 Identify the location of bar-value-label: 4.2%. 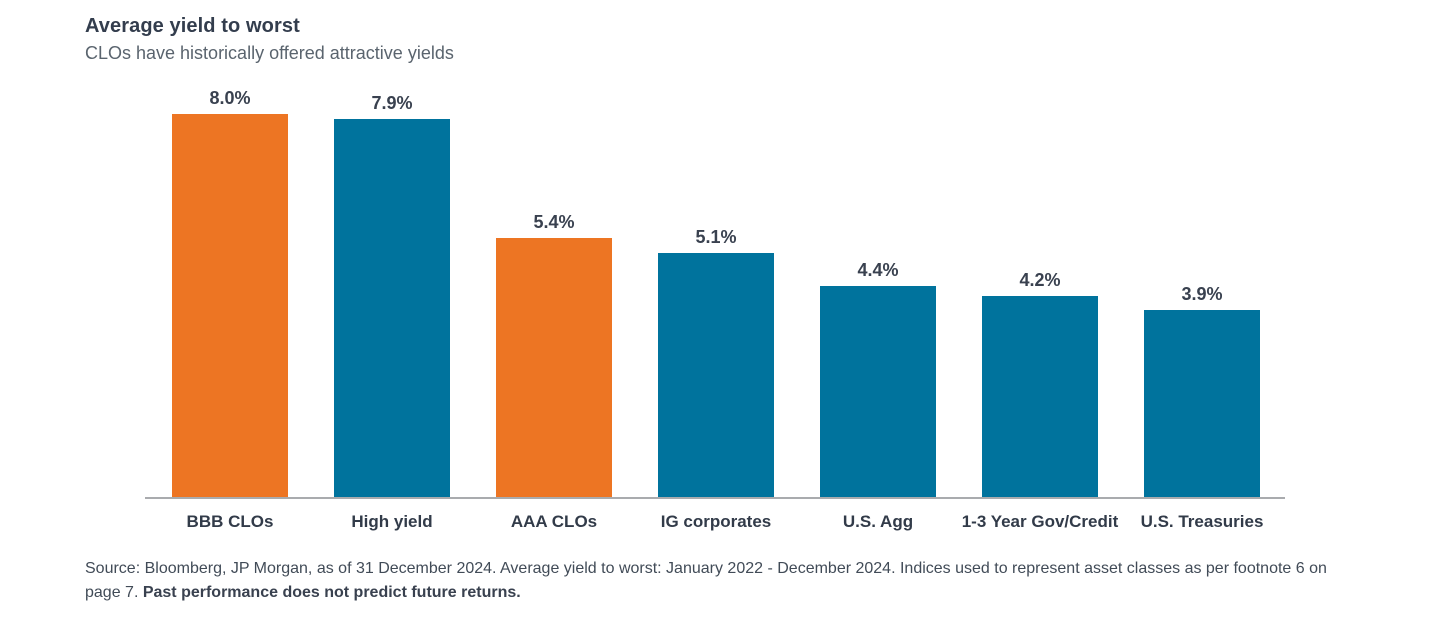
(1040, 279).